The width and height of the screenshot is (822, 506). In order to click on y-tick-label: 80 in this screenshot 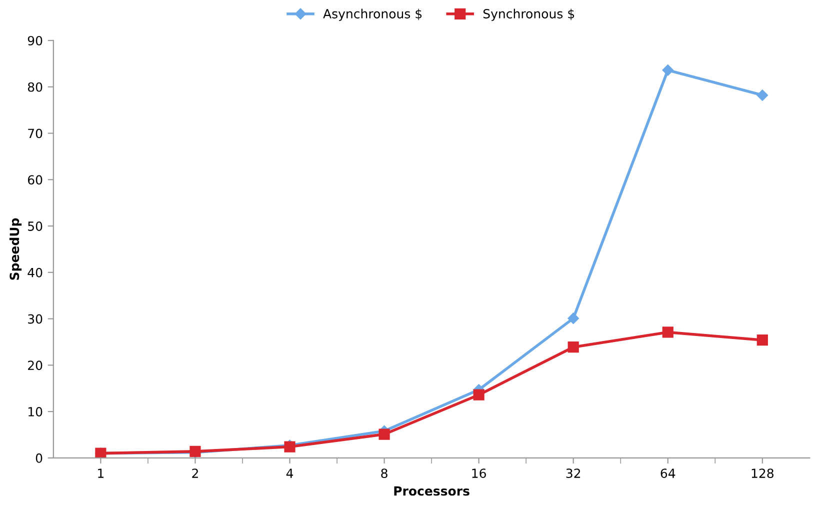, I will do `click(35, 87)`.